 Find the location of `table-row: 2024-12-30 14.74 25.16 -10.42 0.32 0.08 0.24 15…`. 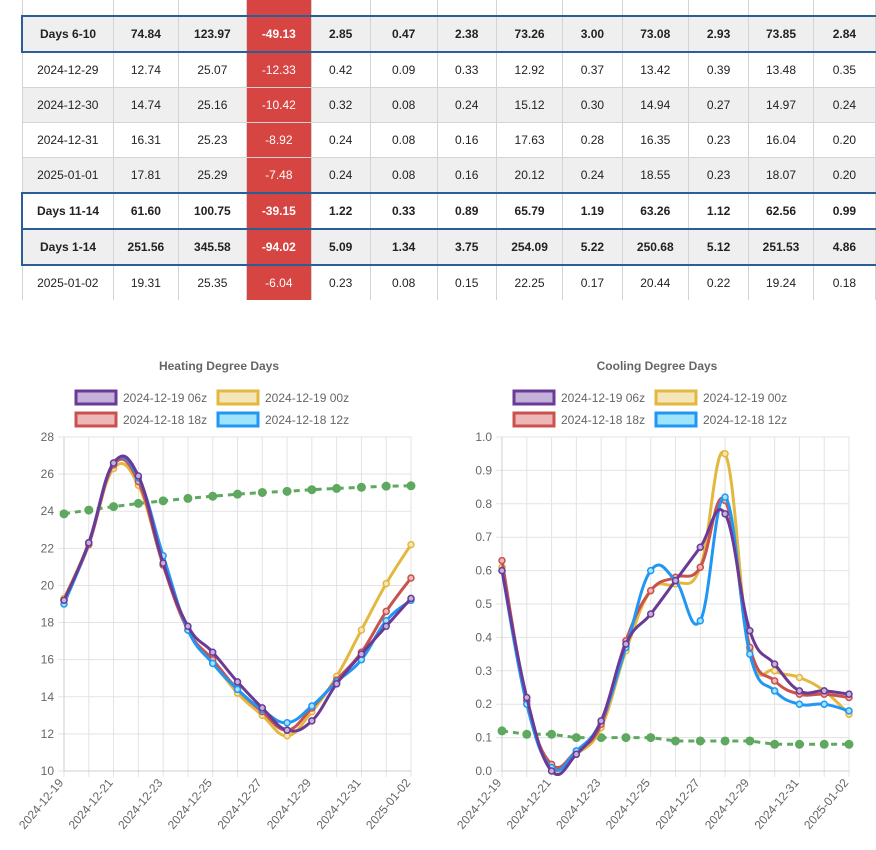

table-row: 2024-12-30 14.74 25.16 -10.42 0.32 0.08 0.24 15… is located at coordinates (448, 105).